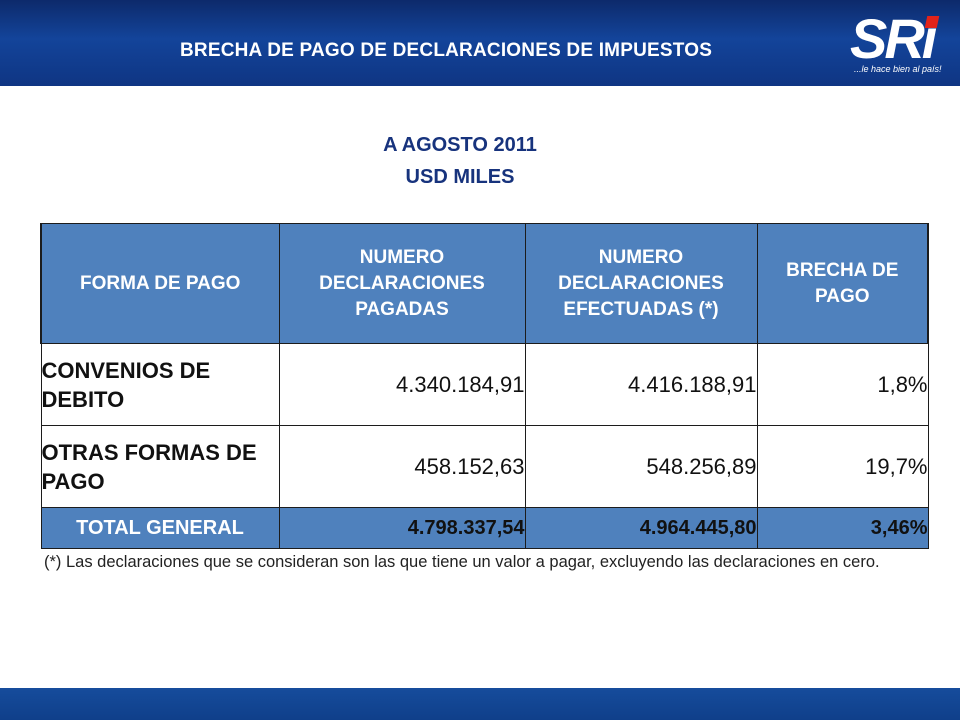  I want to click on logo-accent-dot, so click(932, 22).